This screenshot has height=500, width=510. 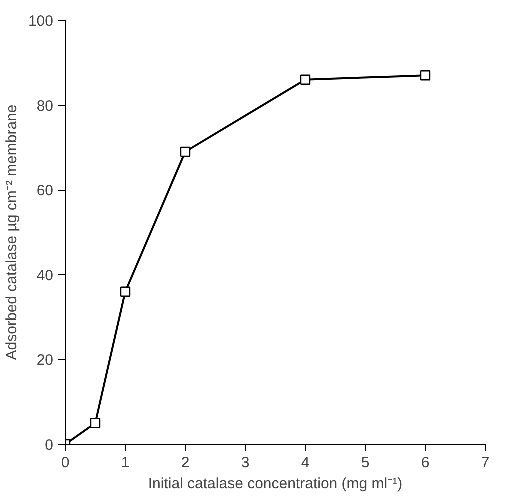 I want to click on y-tick-label: 80, so click(x=45, y=106).